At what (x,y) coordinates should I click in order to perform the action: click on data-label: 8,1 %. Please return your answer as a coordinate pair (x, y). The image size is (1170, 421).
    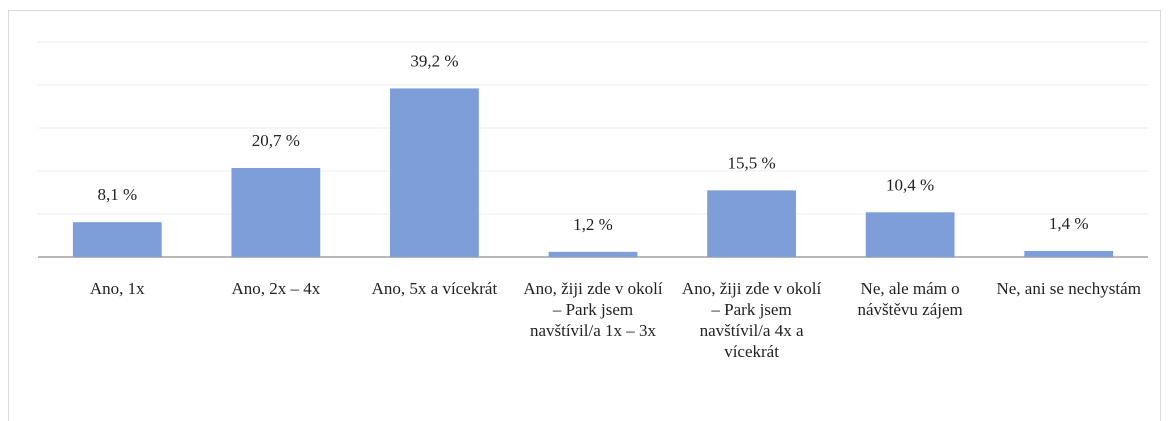
    Looking at the image, I should click on (117, 194).